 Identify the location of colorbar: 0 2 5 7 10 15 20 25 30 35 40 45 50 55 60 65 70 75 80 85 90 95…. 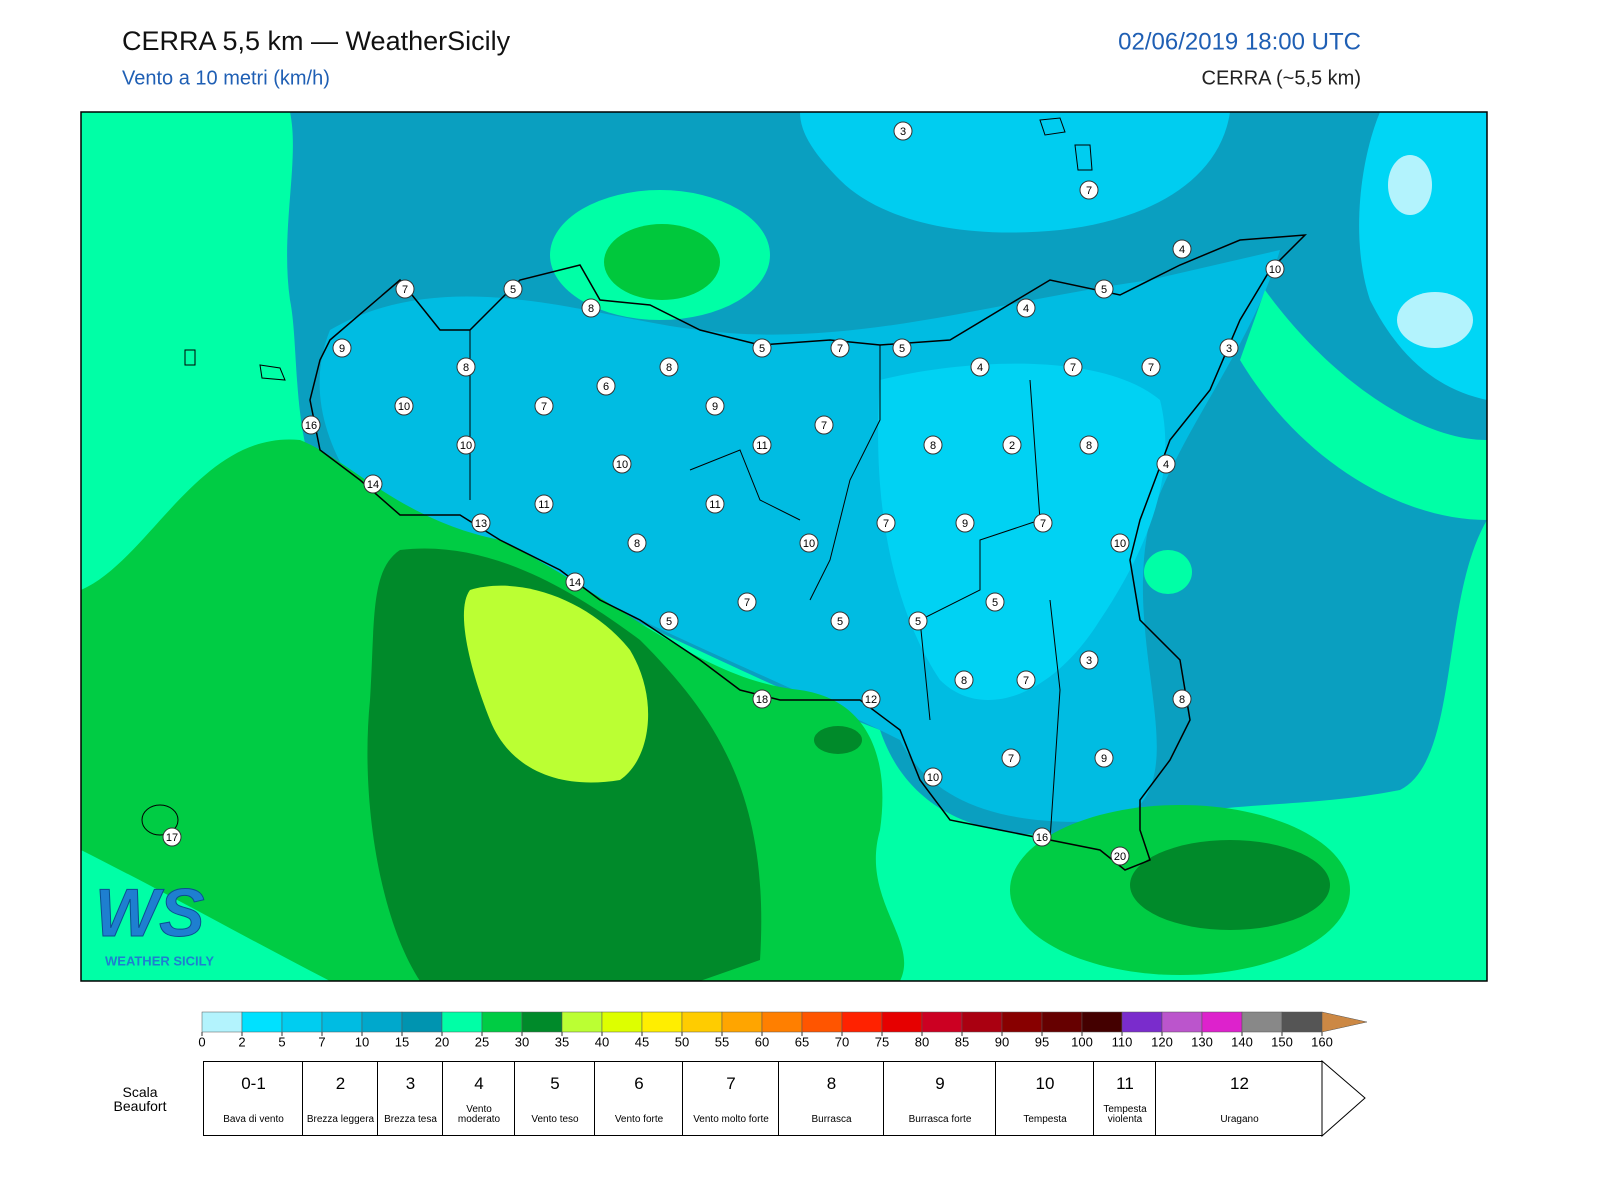
(783, 1030).